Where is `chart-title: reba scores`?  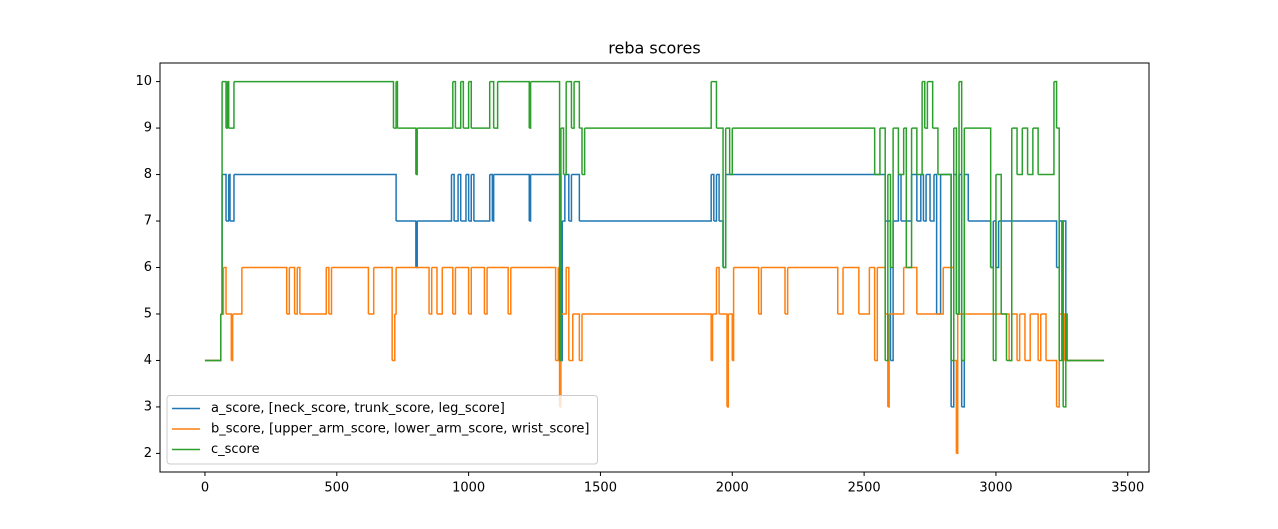 chart-title: reba scores is located at coordinates (654, 48).